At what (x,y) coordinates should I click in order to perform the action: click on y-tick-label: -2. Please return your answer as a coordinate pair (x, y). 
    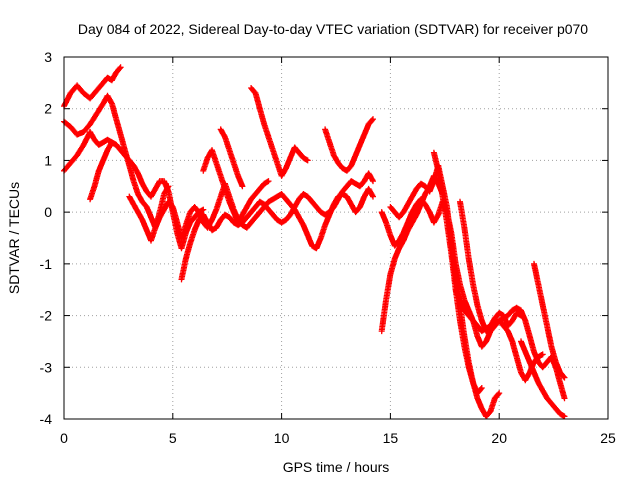
    Looking at the image, I should click on (46, 316).